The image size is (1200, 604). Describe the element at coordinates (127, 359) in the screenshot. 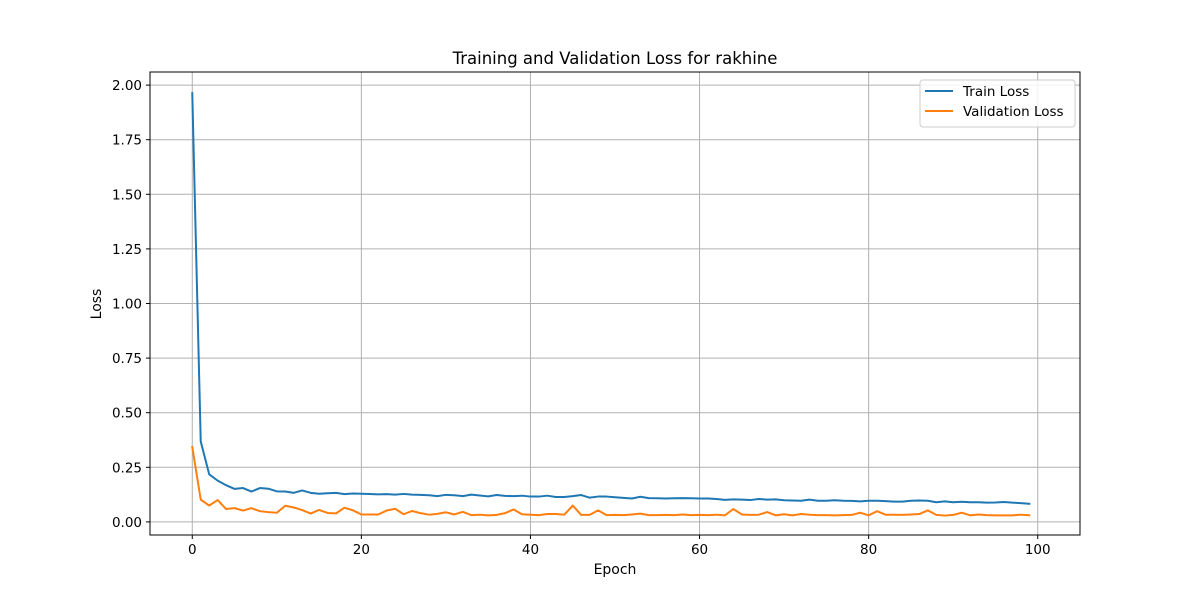

I see `y-tick-label: 0.75` at that location.